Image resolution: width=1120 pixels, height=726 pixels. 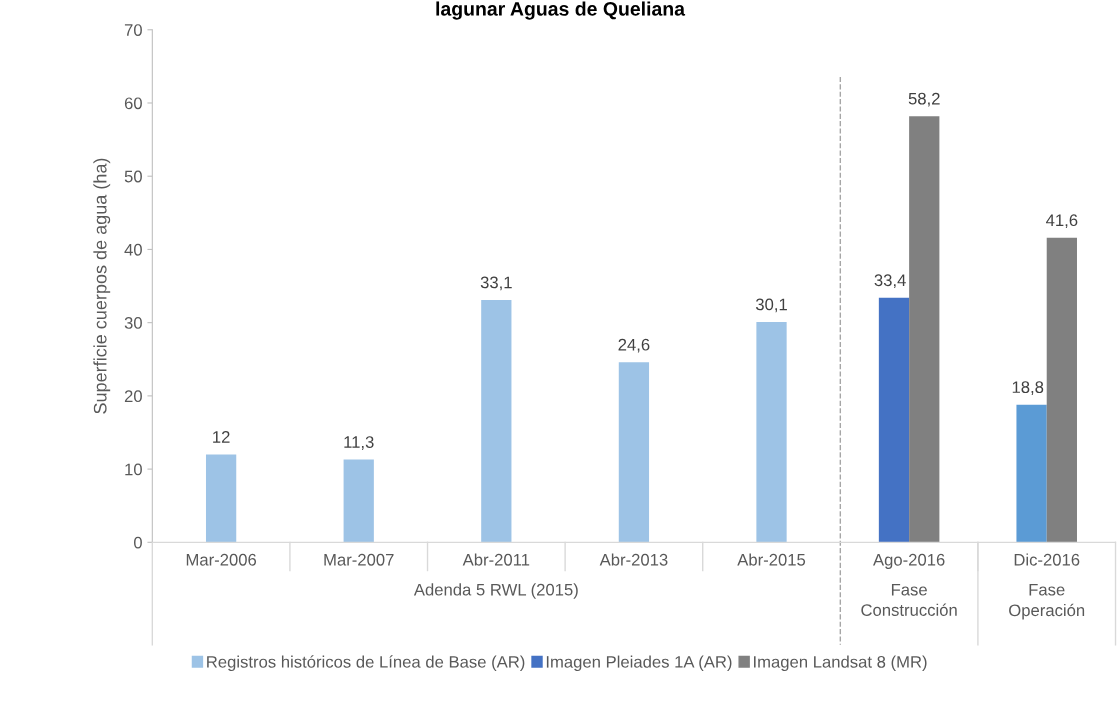 I want to click on y-tick-label: 0, so click(x=137, y=542).